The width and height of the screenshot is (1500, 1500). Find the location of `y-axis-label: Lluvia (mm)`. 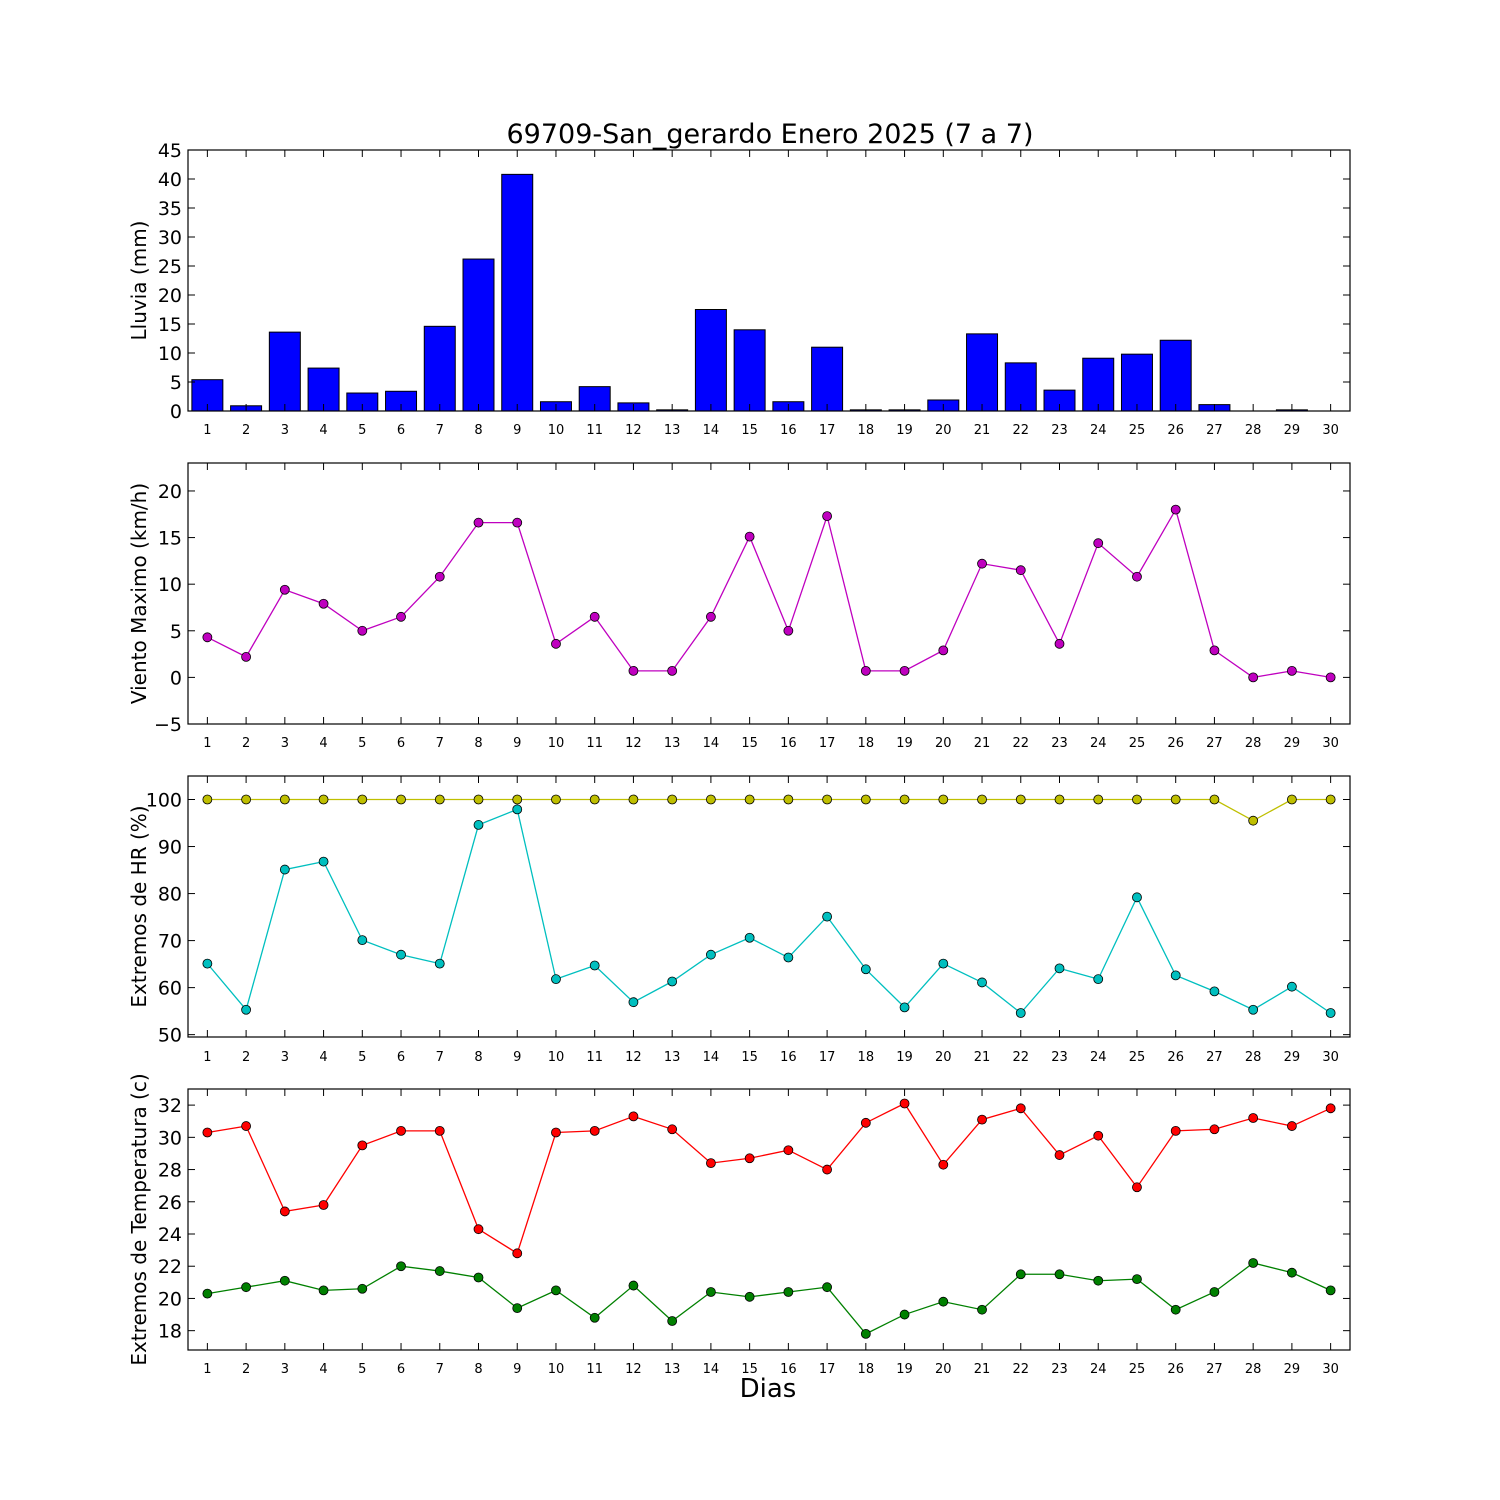

y-axis-label: Lluvia (mm) is located at coordinates (139, 281).